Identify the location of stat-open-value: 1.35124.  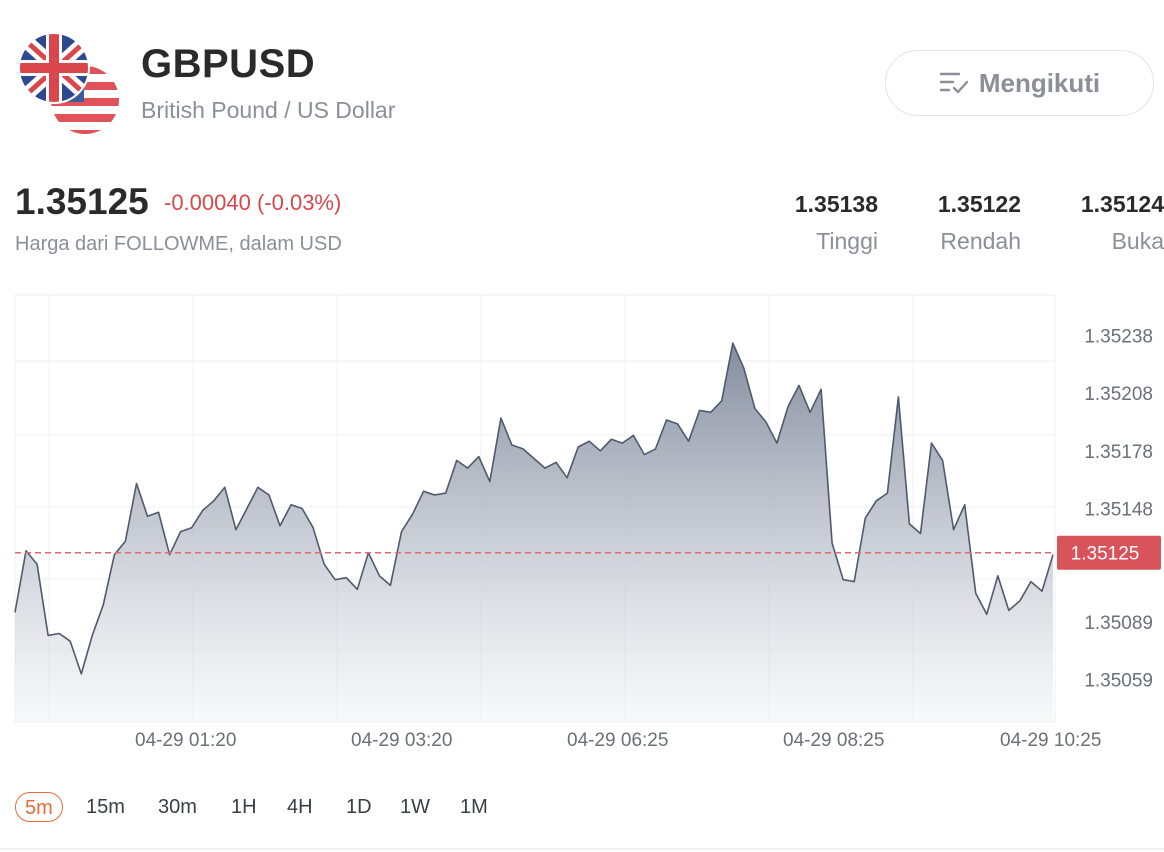
(1122, 204).